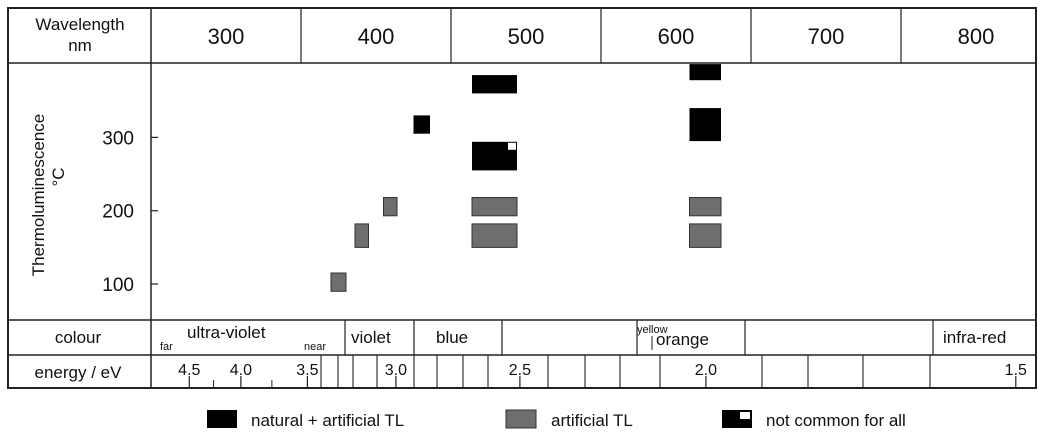  What do you see at coordinates (706, 370) in the screenshot?
I see `energy-tick-label: 2.0` at bounding box center [706, 370].